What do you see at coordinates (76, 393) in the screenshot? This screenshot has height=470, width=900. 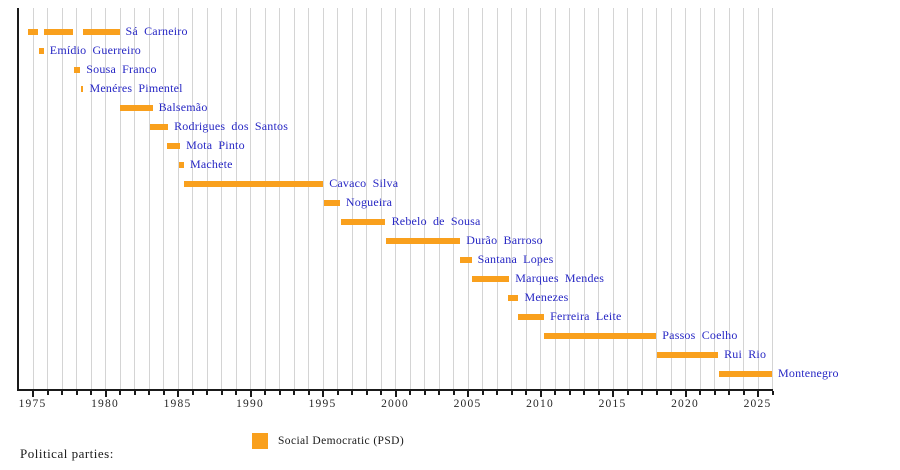 I see `minor-tick-1978` at bounding box center [76, 393].